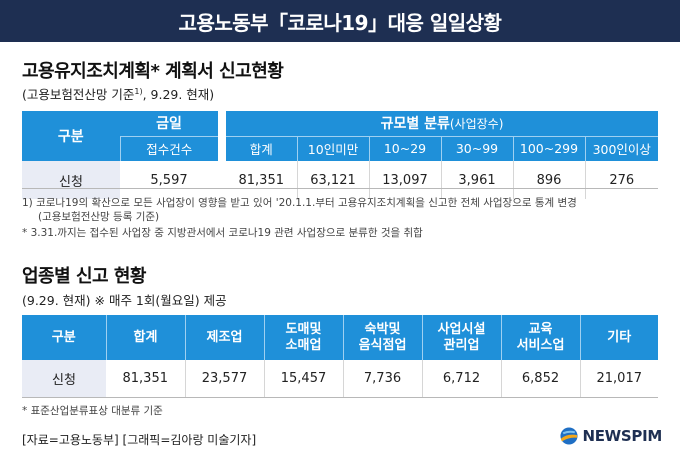  I want to click on newspim-logo: NEWSPIM, so click(611, 436).